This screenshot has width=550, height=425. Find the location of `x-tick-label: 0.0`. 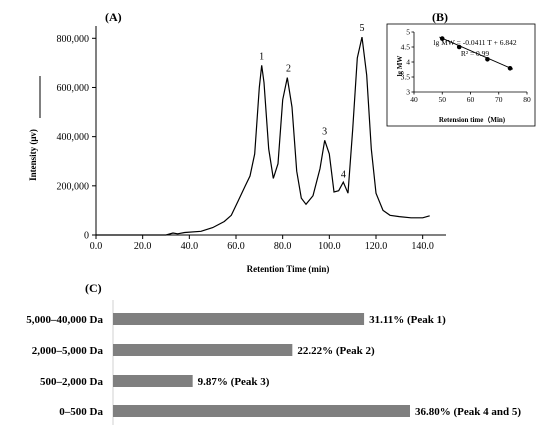

x-tick-label: 0.0 is located at coordinates (96, 246).